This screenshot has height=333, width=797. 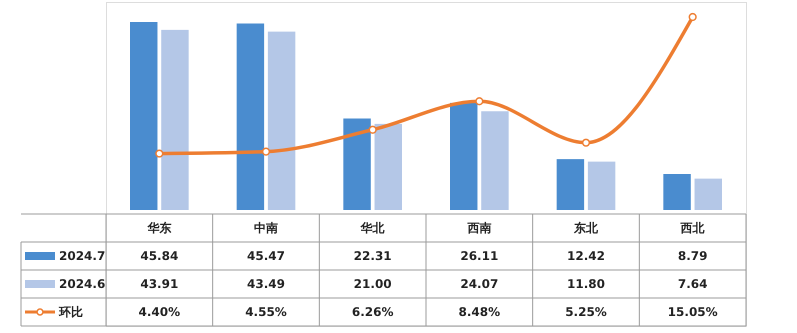 What do you see at coordinates (266, 312) in the screenshot?
I see `data-label: 4.55%` at bounding box center [266, 312].